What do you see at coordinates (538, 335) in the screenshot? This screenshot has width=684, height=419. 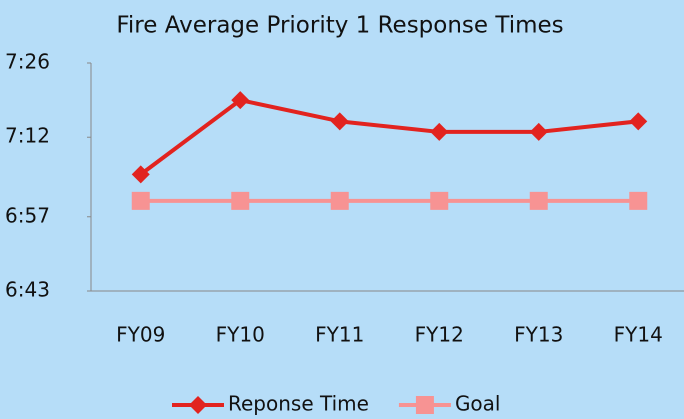 I see `x-tick-label: FY13` at bounding box center [538, 335].